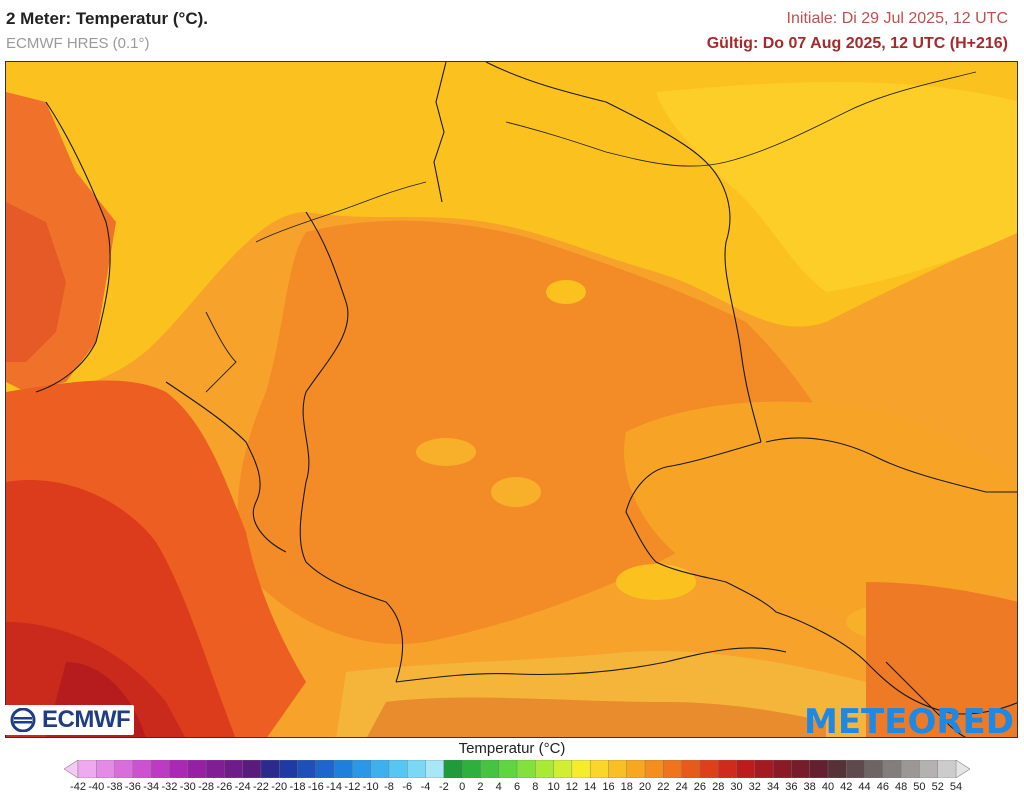 The width and height of the screenshot is (1024, 799). I want to click on legend-tick-label: -38, so click(114, 787).